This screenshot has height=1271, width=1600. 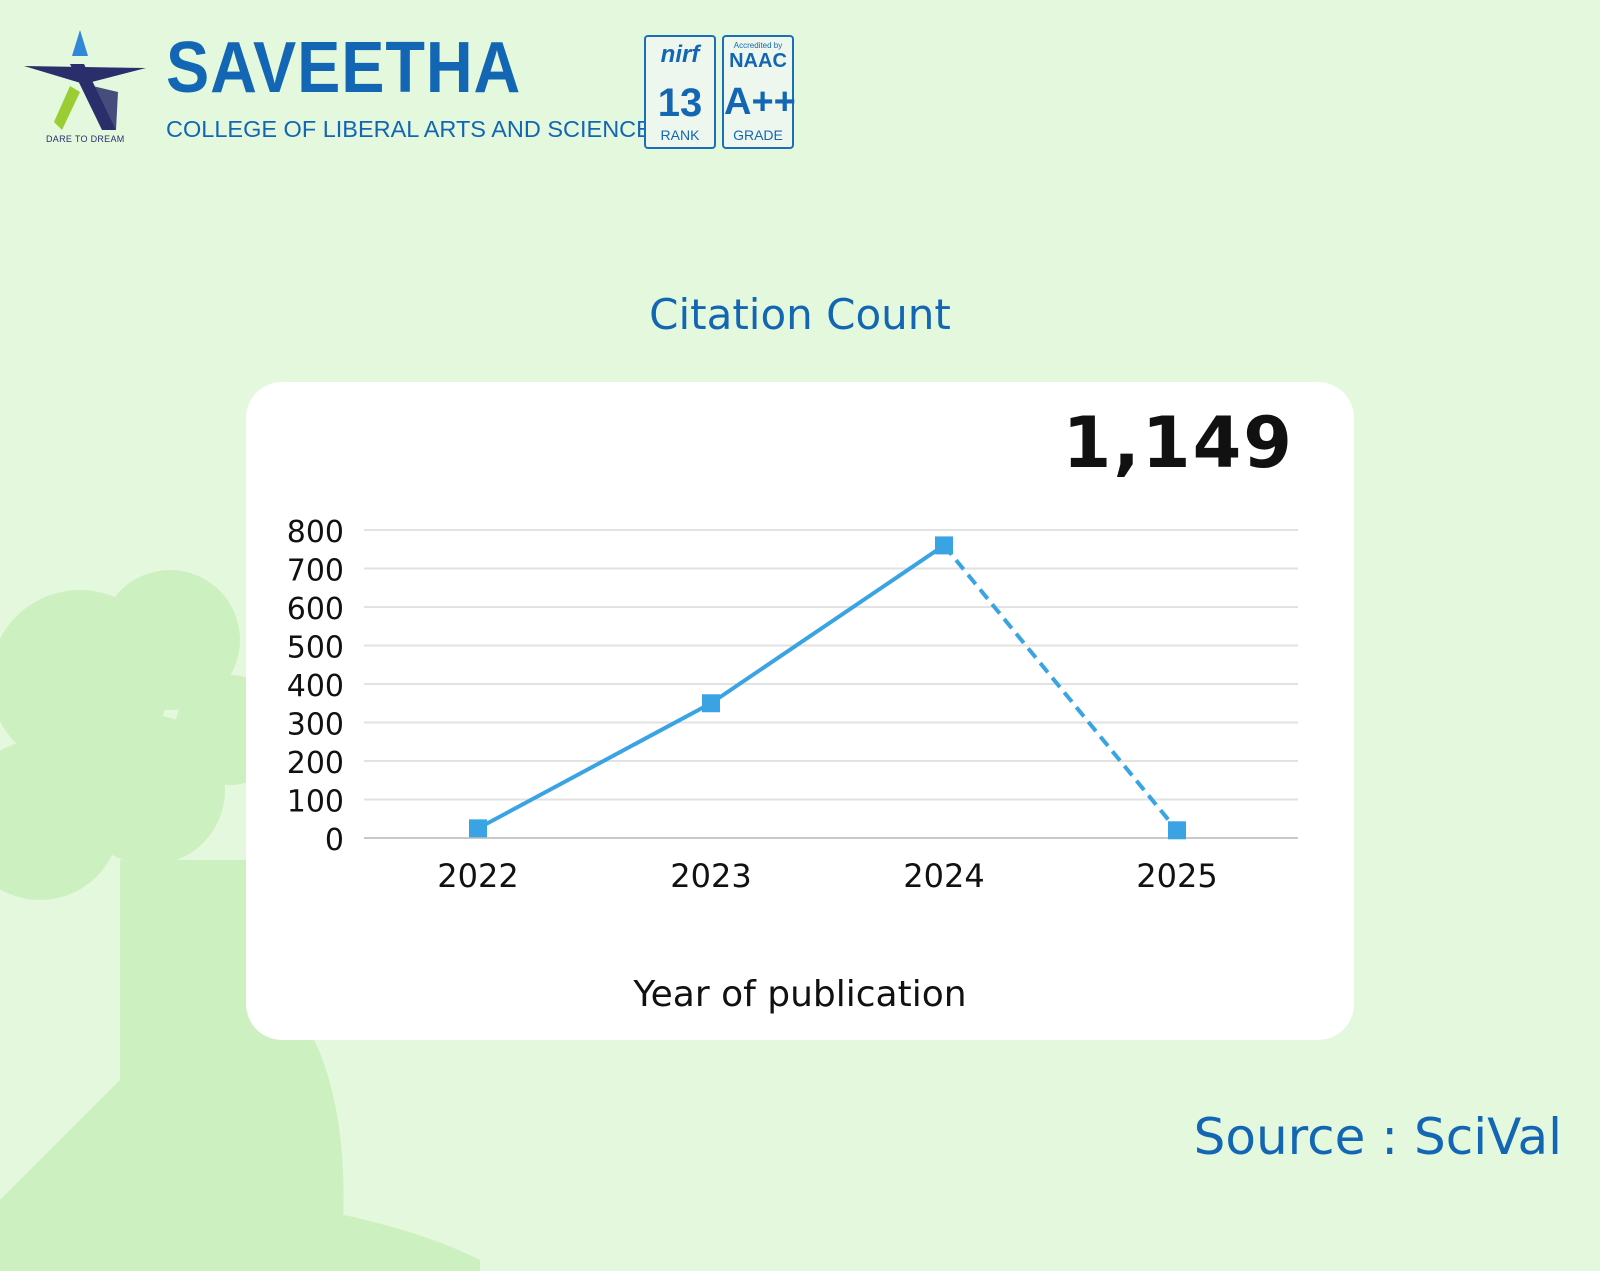 I want to click on nirf-rank-badge: nirf 13 RANK, so click(x=680, y=92).